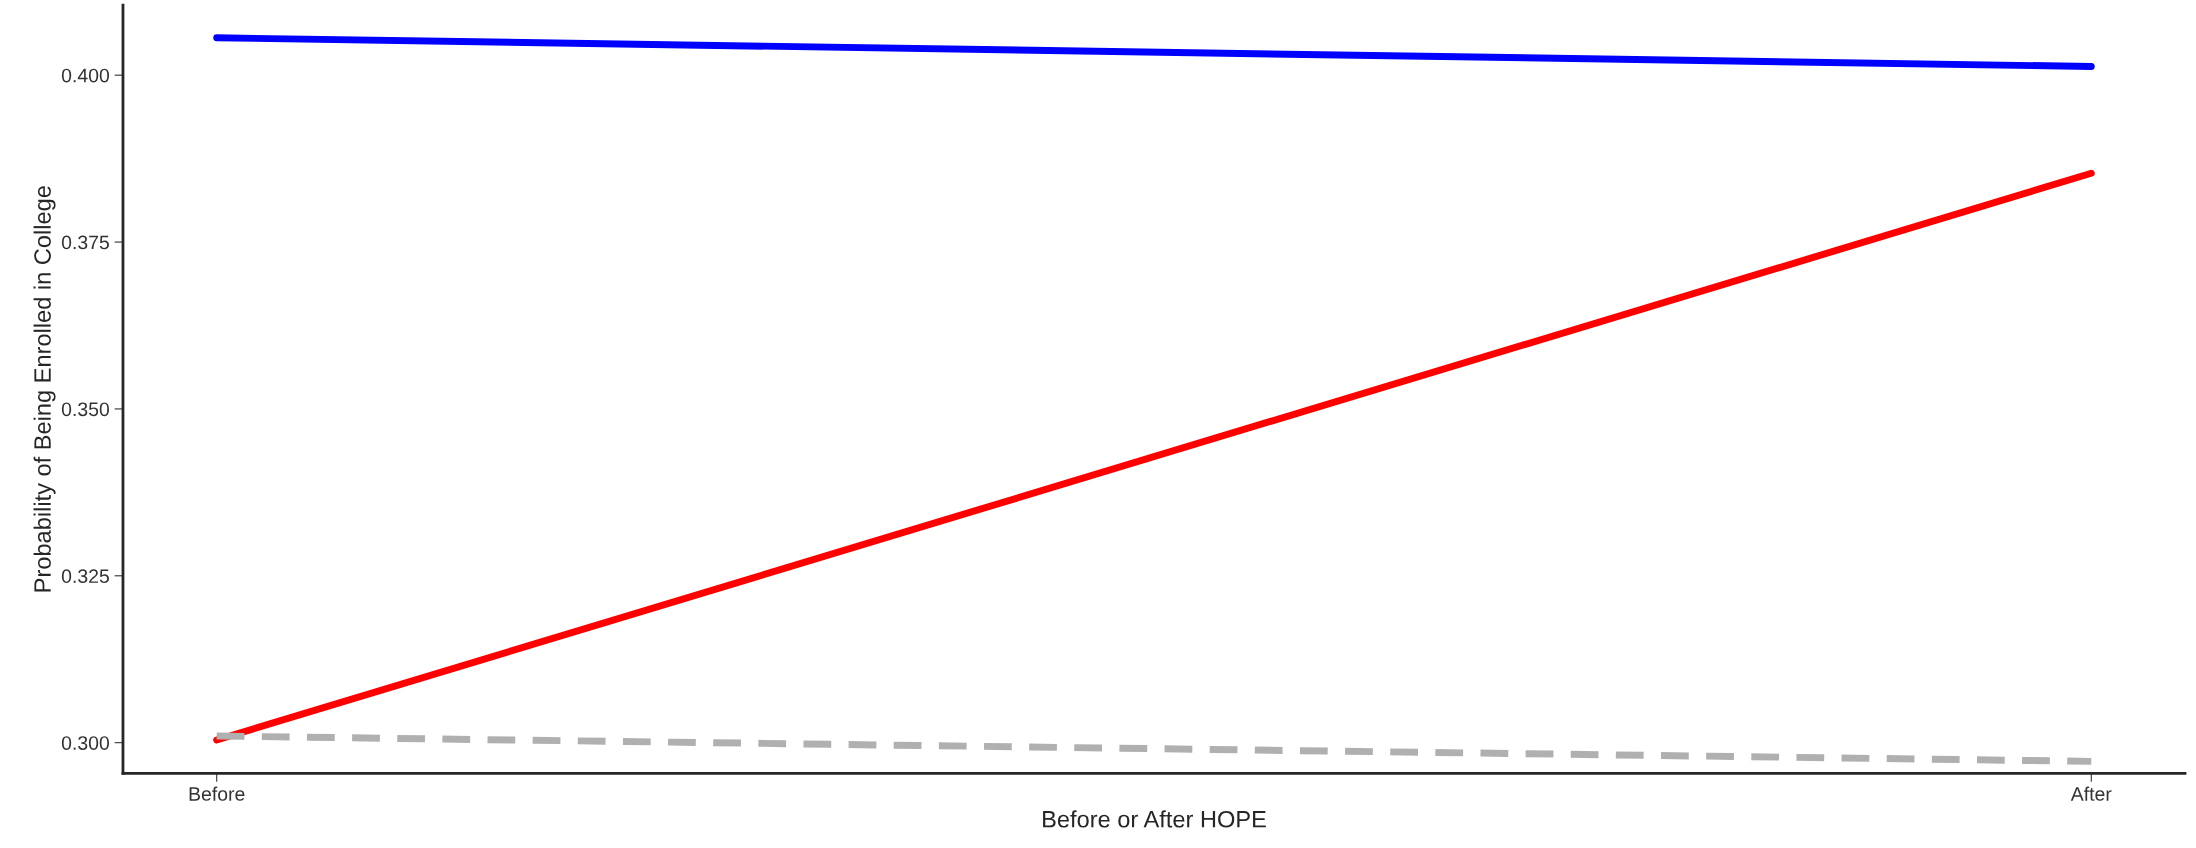  Describe the element at coordinates (2091, 793) in the screenshot. I see `x-tick-label: After` at that location.